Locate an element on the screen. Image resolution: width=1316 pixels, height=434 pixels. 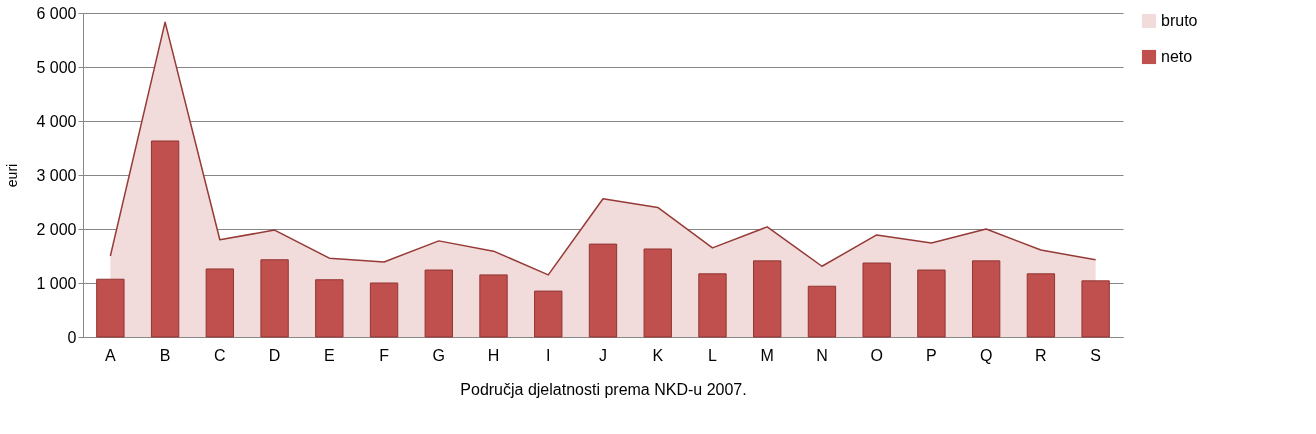
x-tick-label: I is located at coordinates (548, 355).